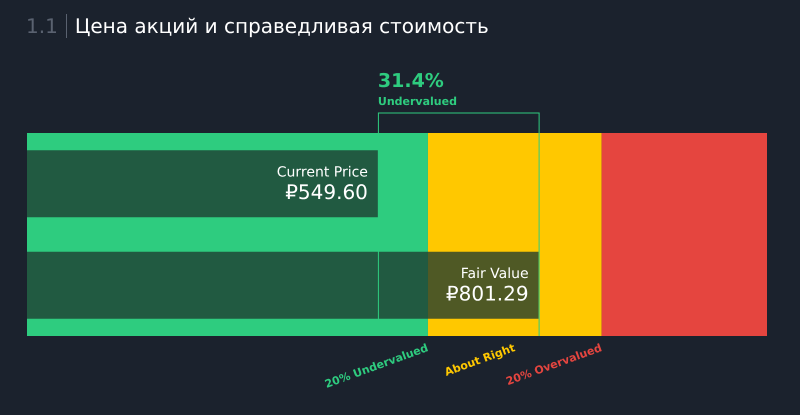 The image size is (800, 415). What do you see at coordinates (487, 293) in the screenshot?
I see `data-label: ₽801.29` at bounding box center [487, 293].